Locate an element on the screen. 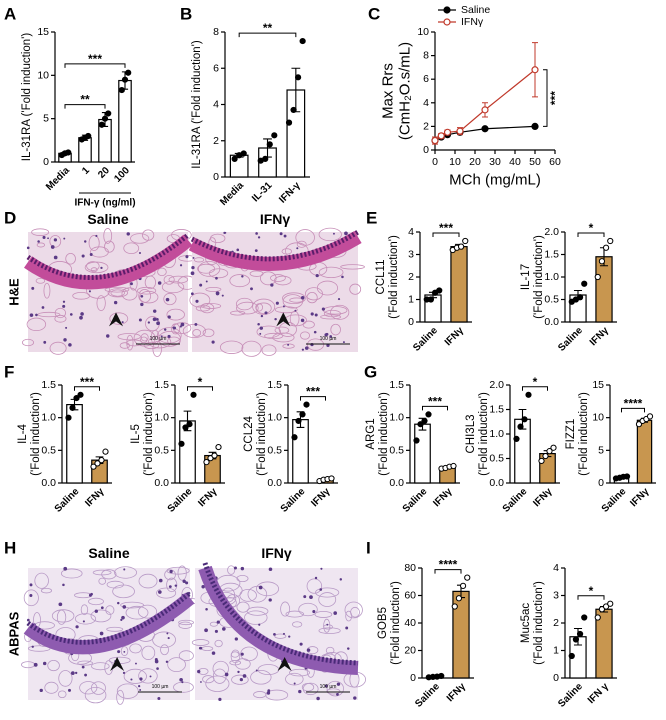 Image resolution: width=666 pixels, height=720 pixels. y-tick-label: 1.5 is located at coordinates (551, 255).